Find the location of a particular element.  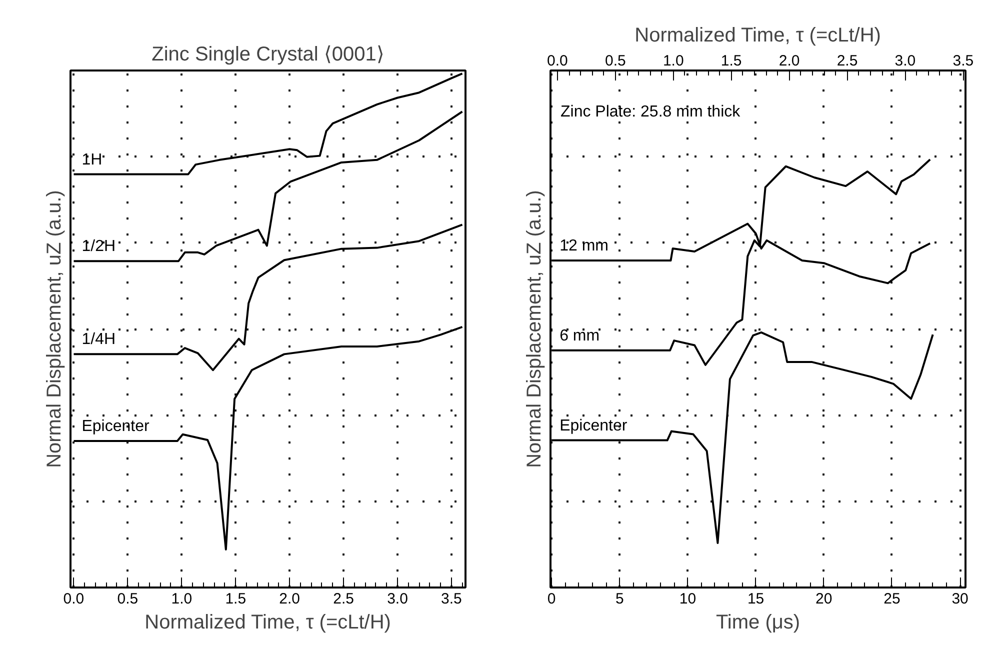

x-tick-label: 15 is located at coordinates (755, 599).